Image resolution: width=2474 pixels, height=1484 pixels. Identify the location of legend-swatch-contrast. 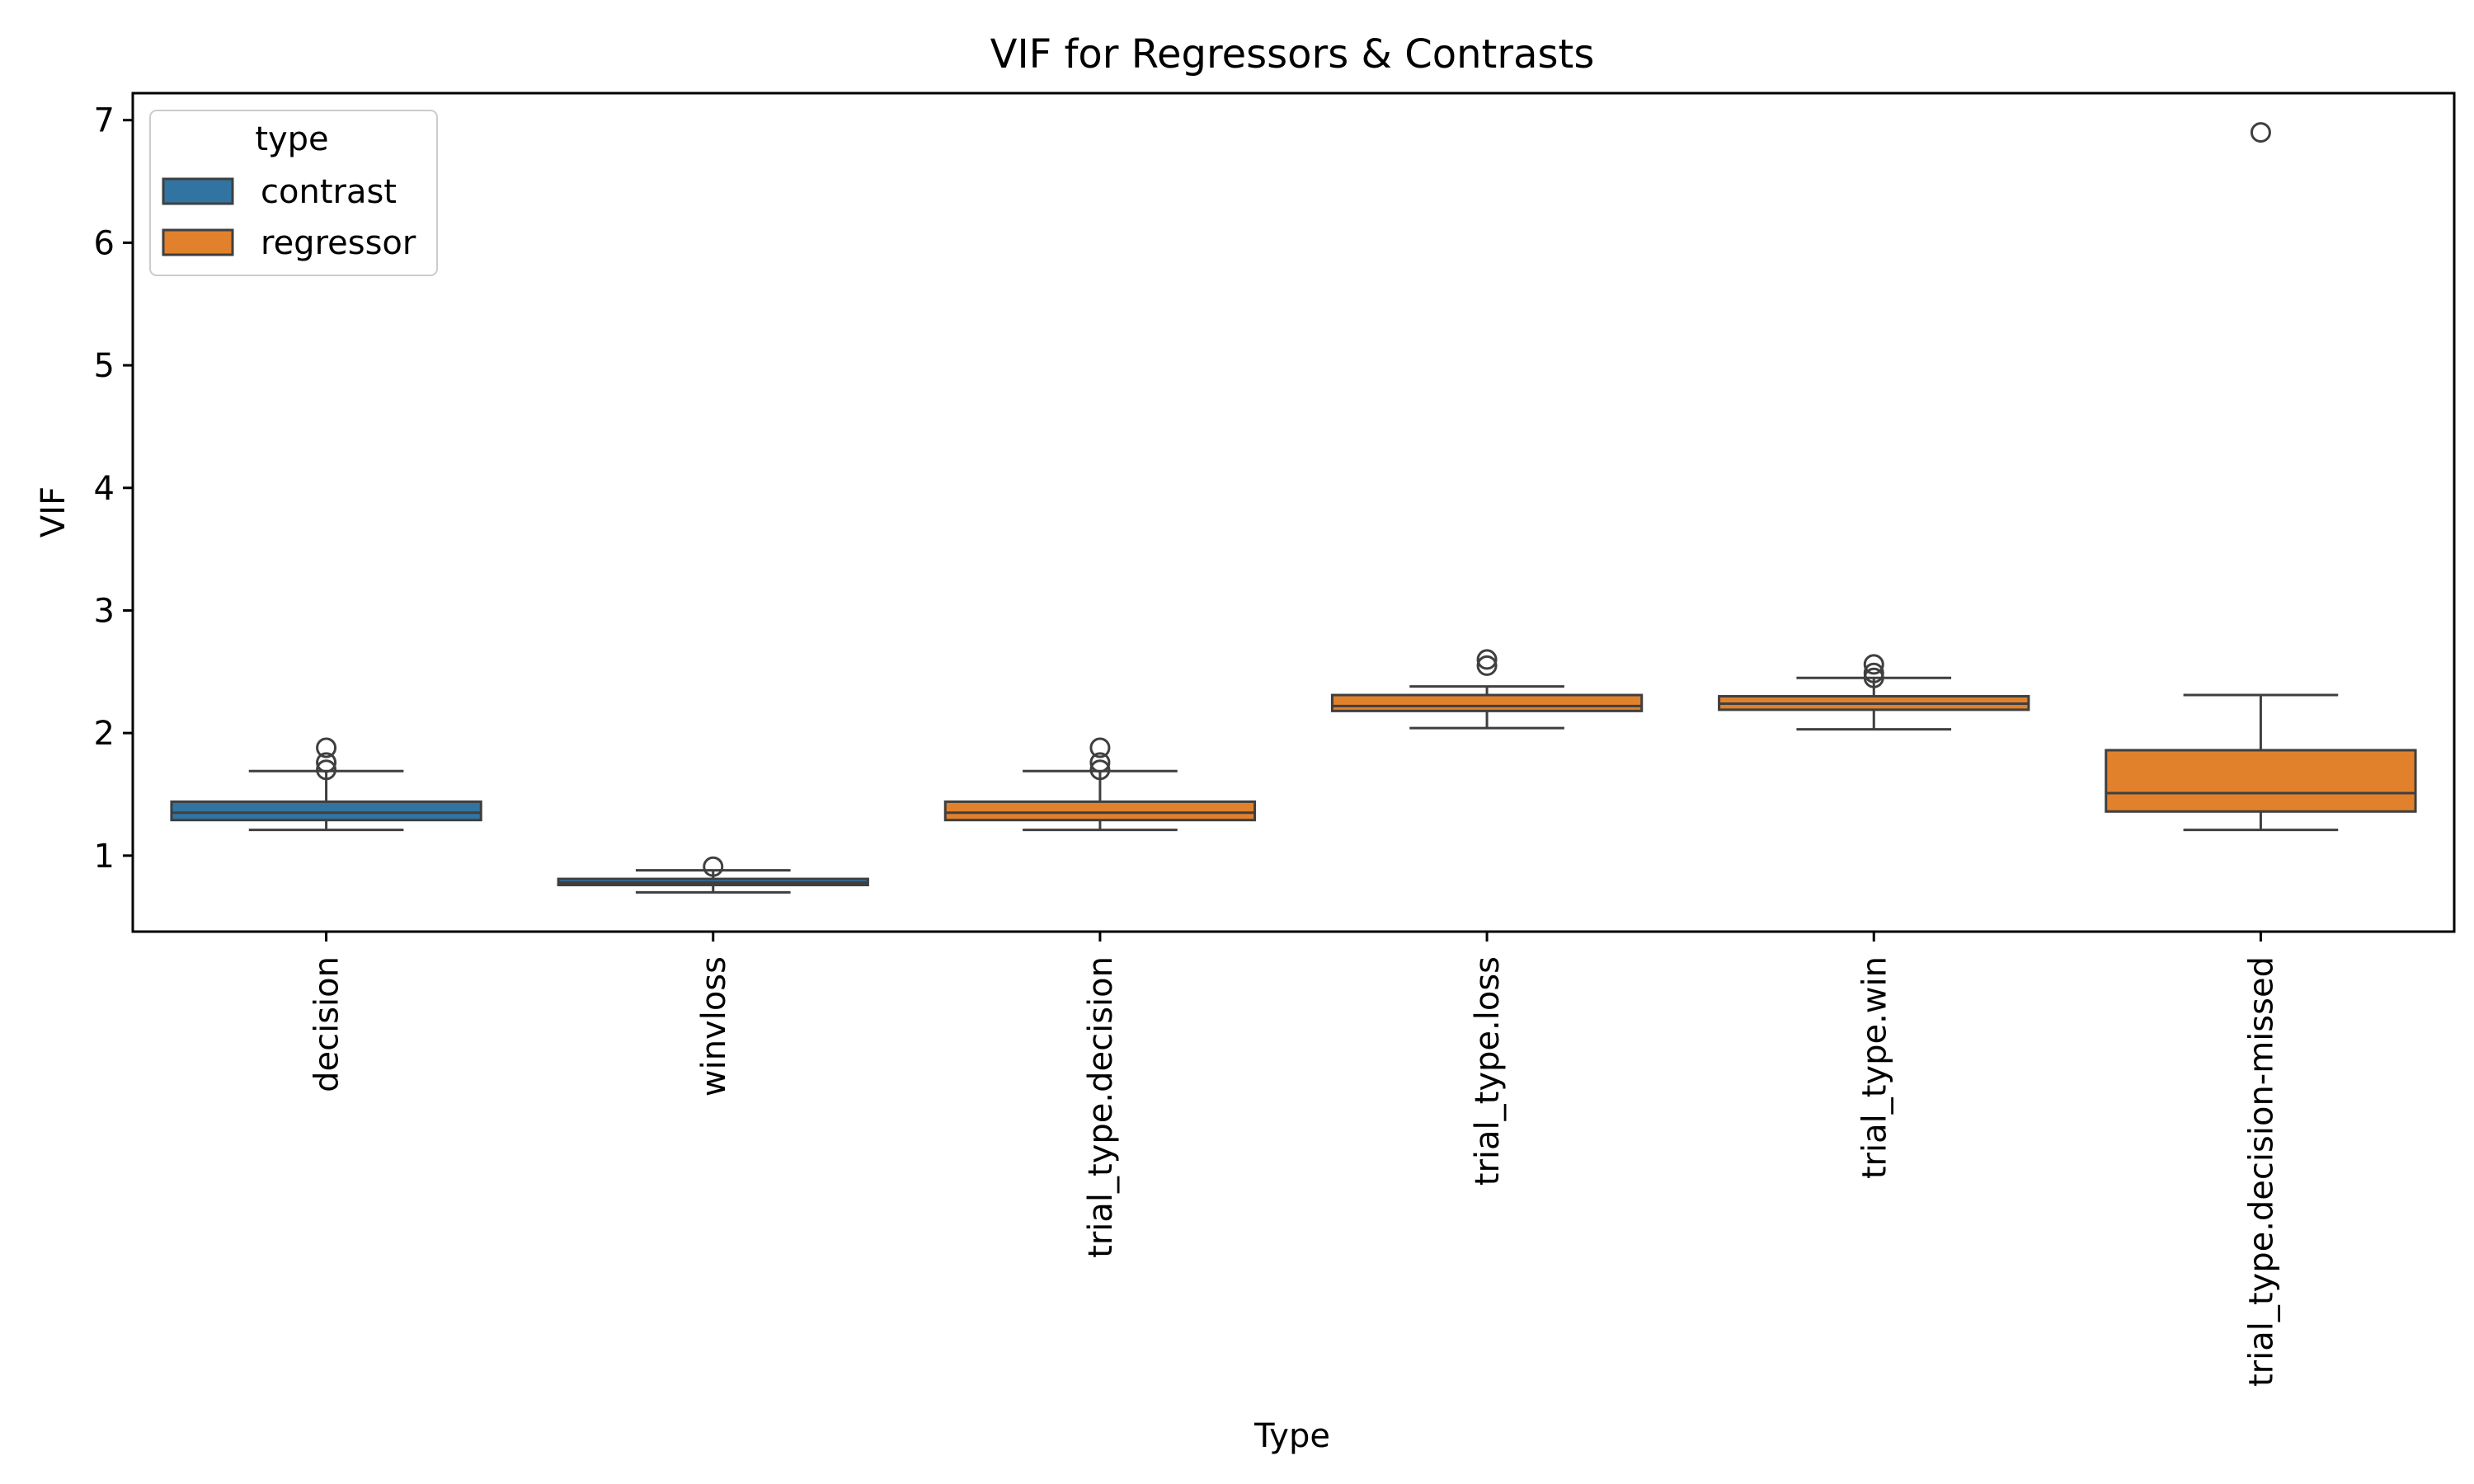
(198, 191).